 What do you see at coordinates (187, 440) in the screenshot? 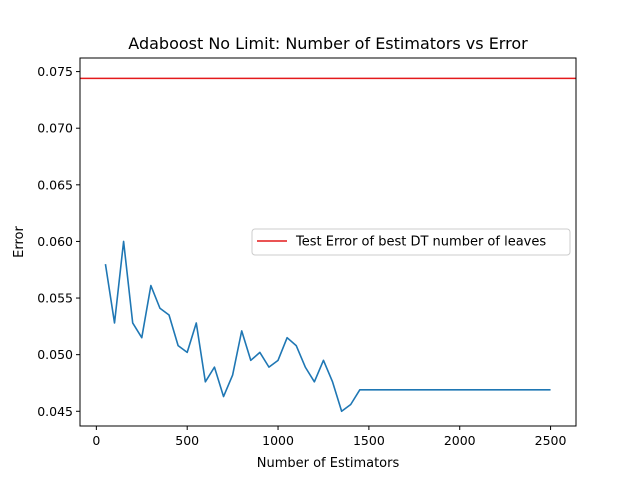
I see `x-tick-label: 500` at bounding box center [187, 440].